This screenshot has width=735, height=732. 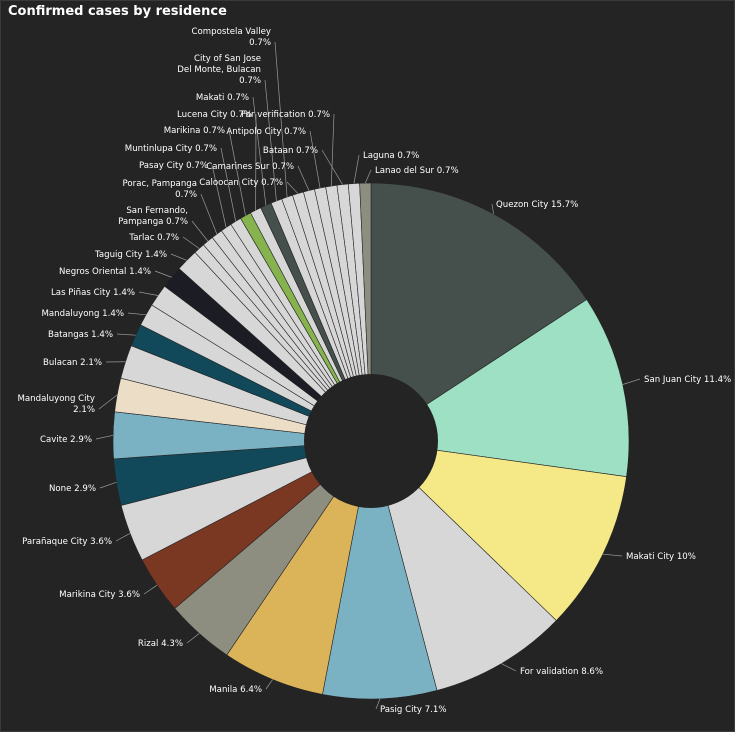 What do you see at coordinates (123, 537) in the screenshot?
I see `leader-para-aque-city` at bounding box center [123, 537].